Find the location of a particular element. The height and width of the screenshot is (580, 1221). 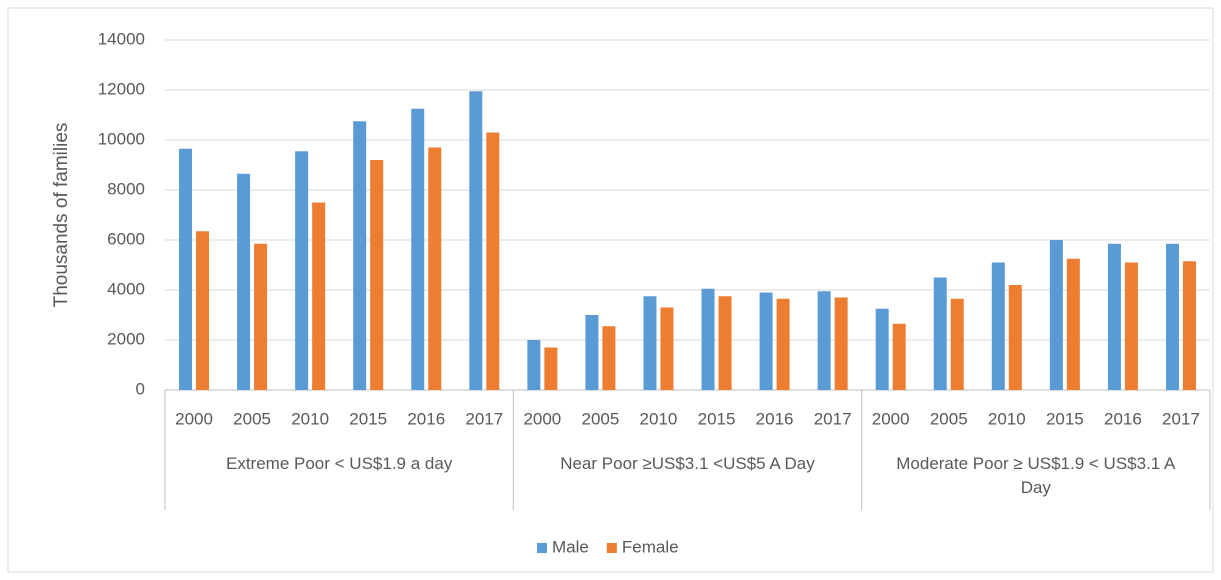

y-axis-label: Thousands of families is located at coordinates (61, 215).